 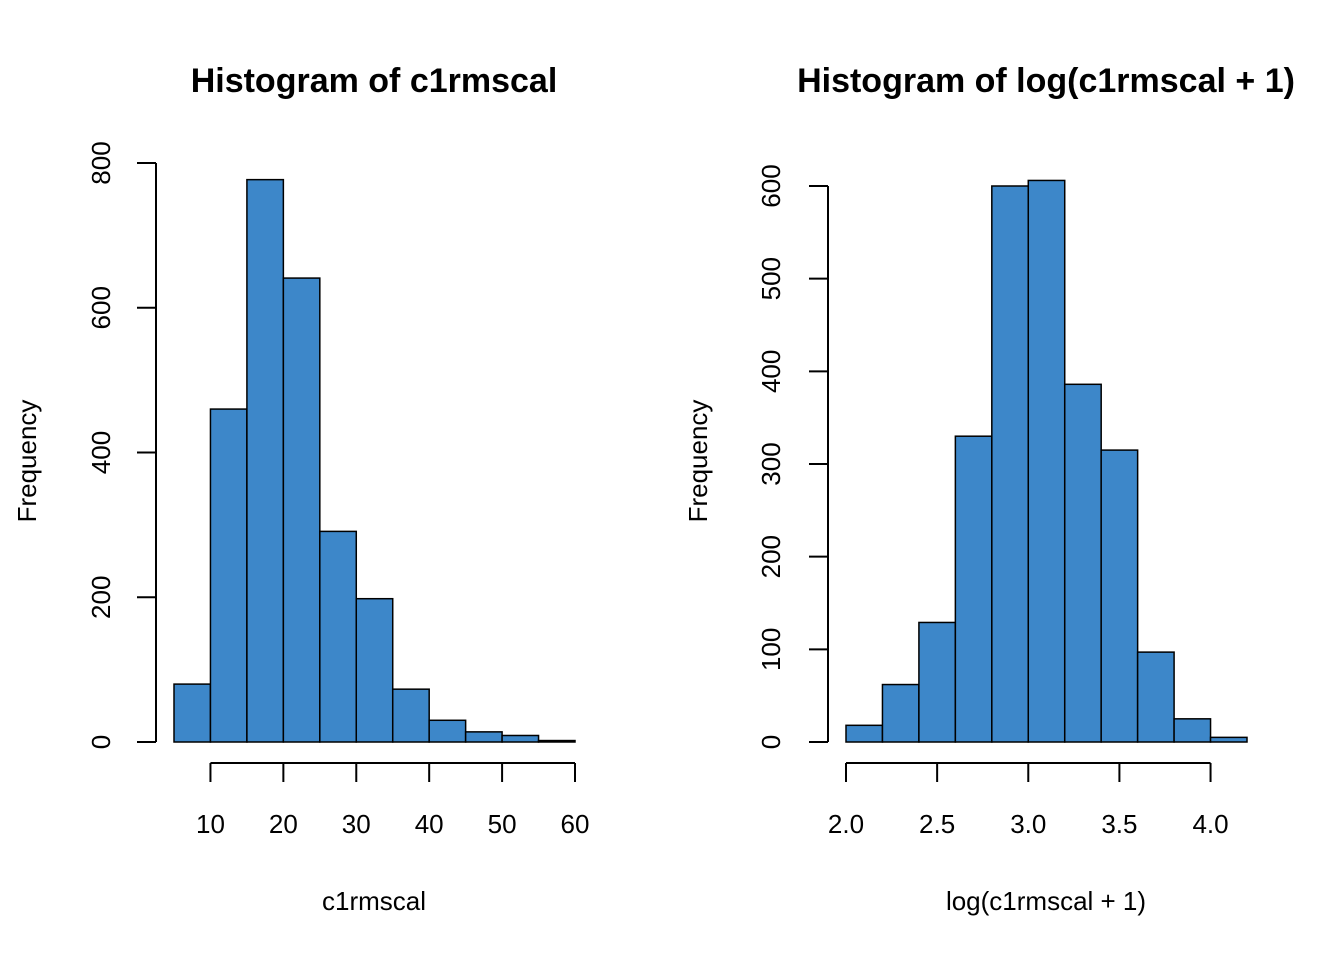 I want to click on y-axis-right: 0 100 200 300 400 500 600, so click(x=792, y=456).